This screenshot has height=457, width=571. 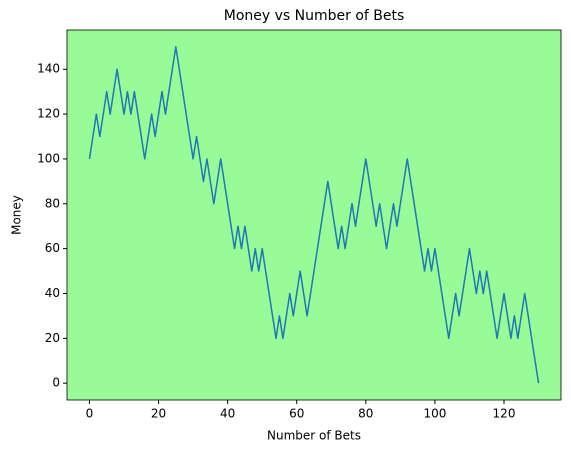 I want to click on x-tick-label: 40, so click(x=227, y=414).